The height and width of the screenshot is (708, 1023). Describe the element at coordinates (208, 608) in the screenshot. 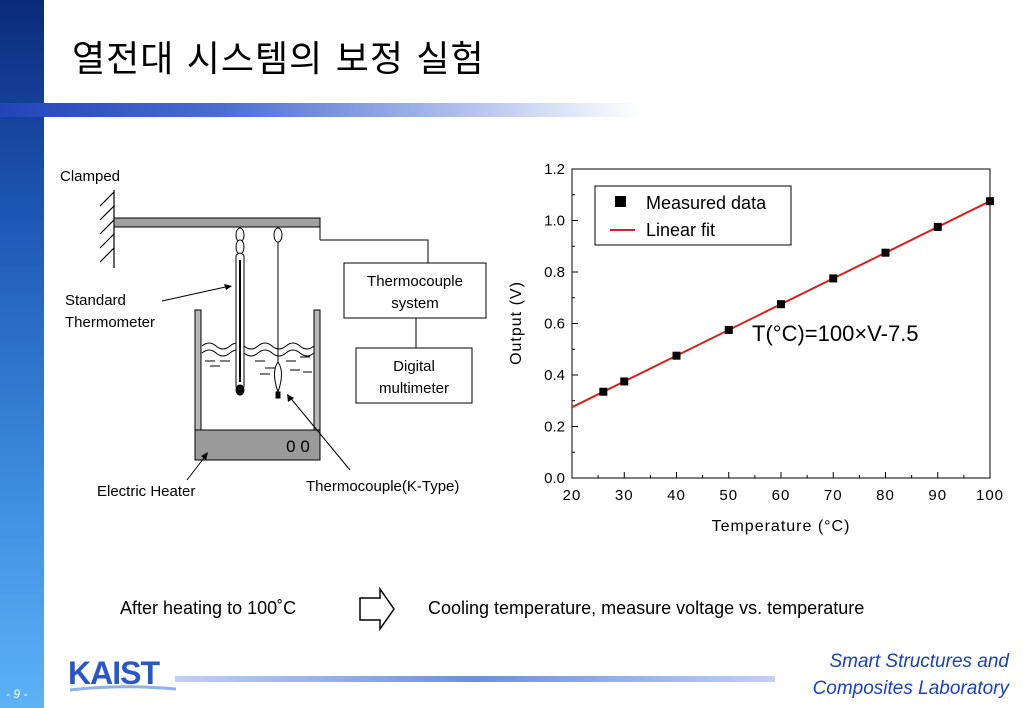

I see `after-heating-text: After heating to 100˚C` at that location.